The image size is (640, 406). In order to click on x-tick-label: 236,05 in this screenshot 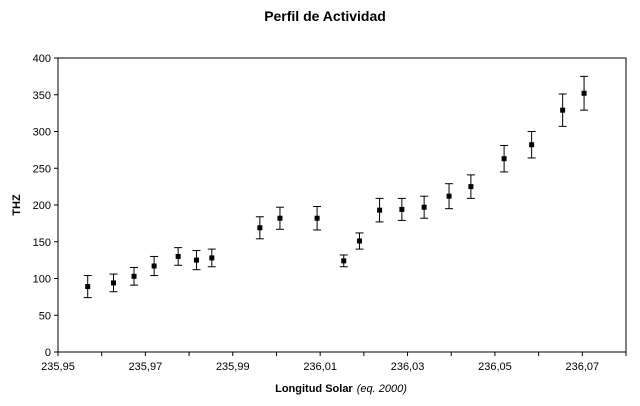, I will do `click(495, 367)`.